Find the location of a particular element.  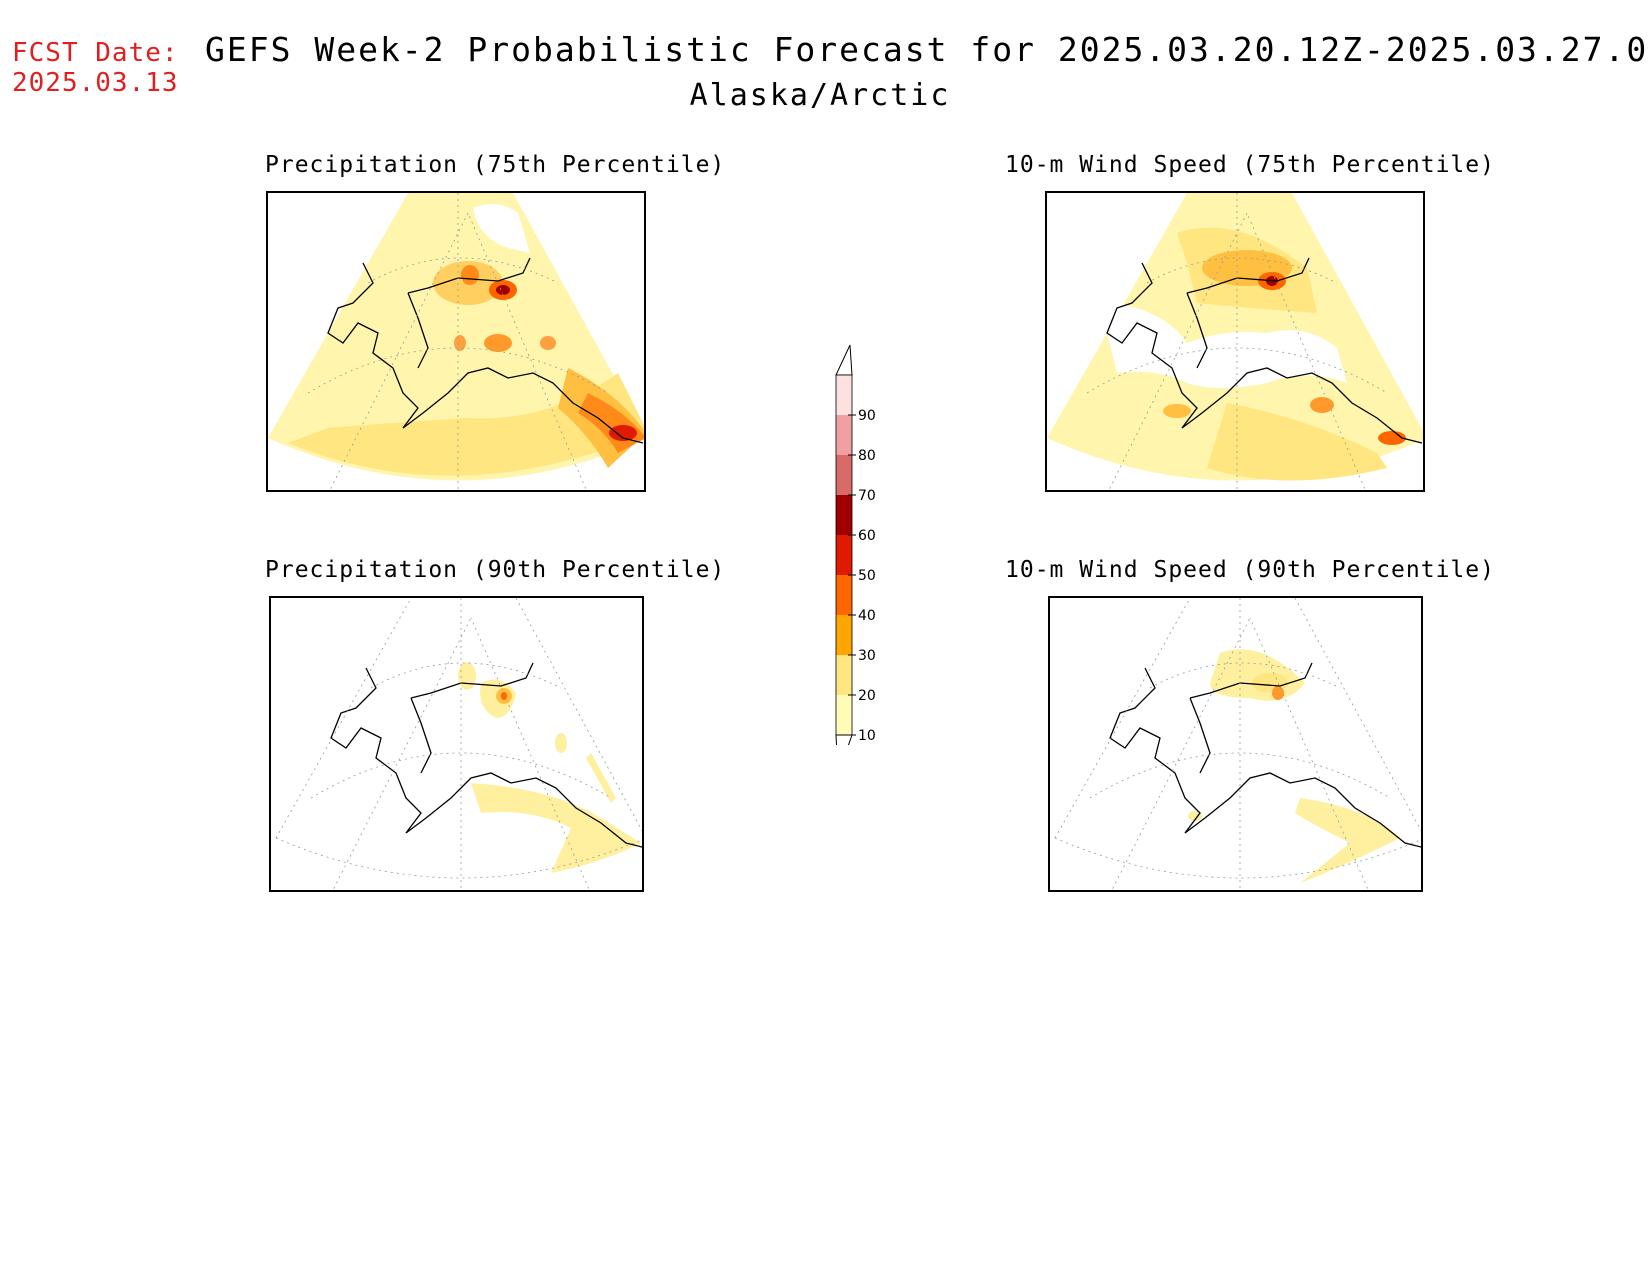

colorbar-label-90: 90 is located at coordinates (867, 416).